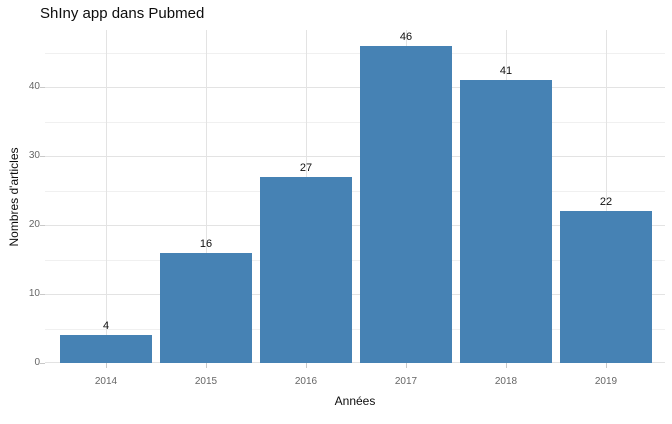 The height and width of the screenshot is (424, 672). What do you see at coordinates (34, 225) in the screenshot?
I see `y-tick-label: 20` at bounding box center [34, 225].